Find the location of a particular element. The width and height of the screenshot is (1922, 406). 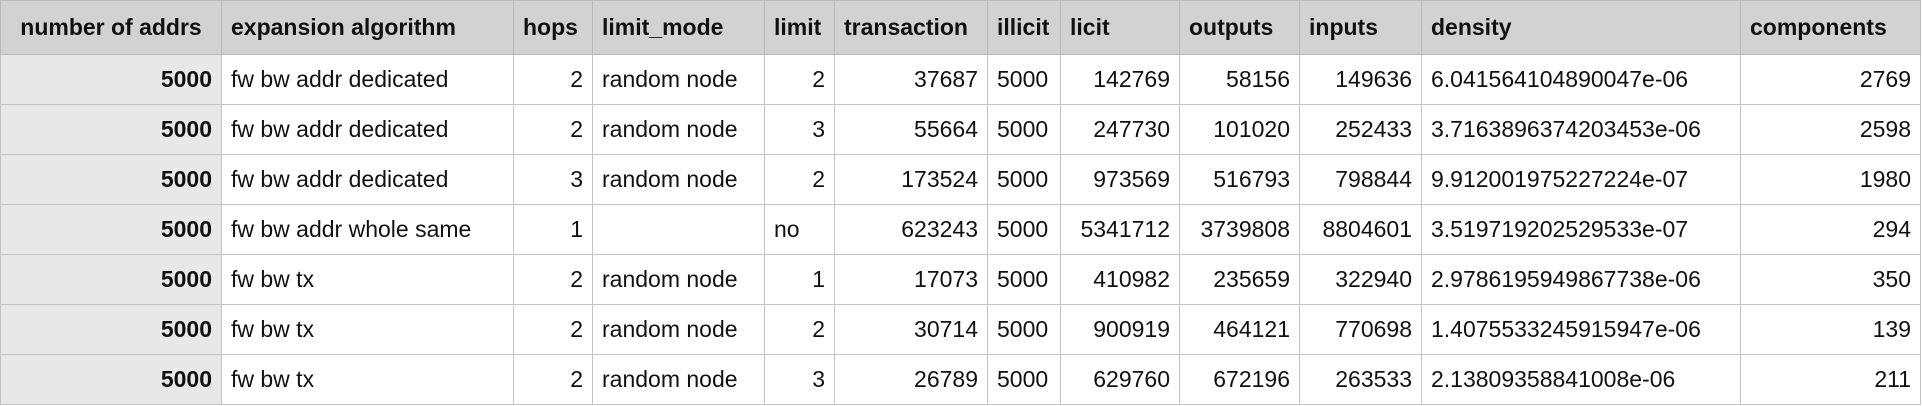

cell-licit: 410982 is located at coordinates (1120, 279).